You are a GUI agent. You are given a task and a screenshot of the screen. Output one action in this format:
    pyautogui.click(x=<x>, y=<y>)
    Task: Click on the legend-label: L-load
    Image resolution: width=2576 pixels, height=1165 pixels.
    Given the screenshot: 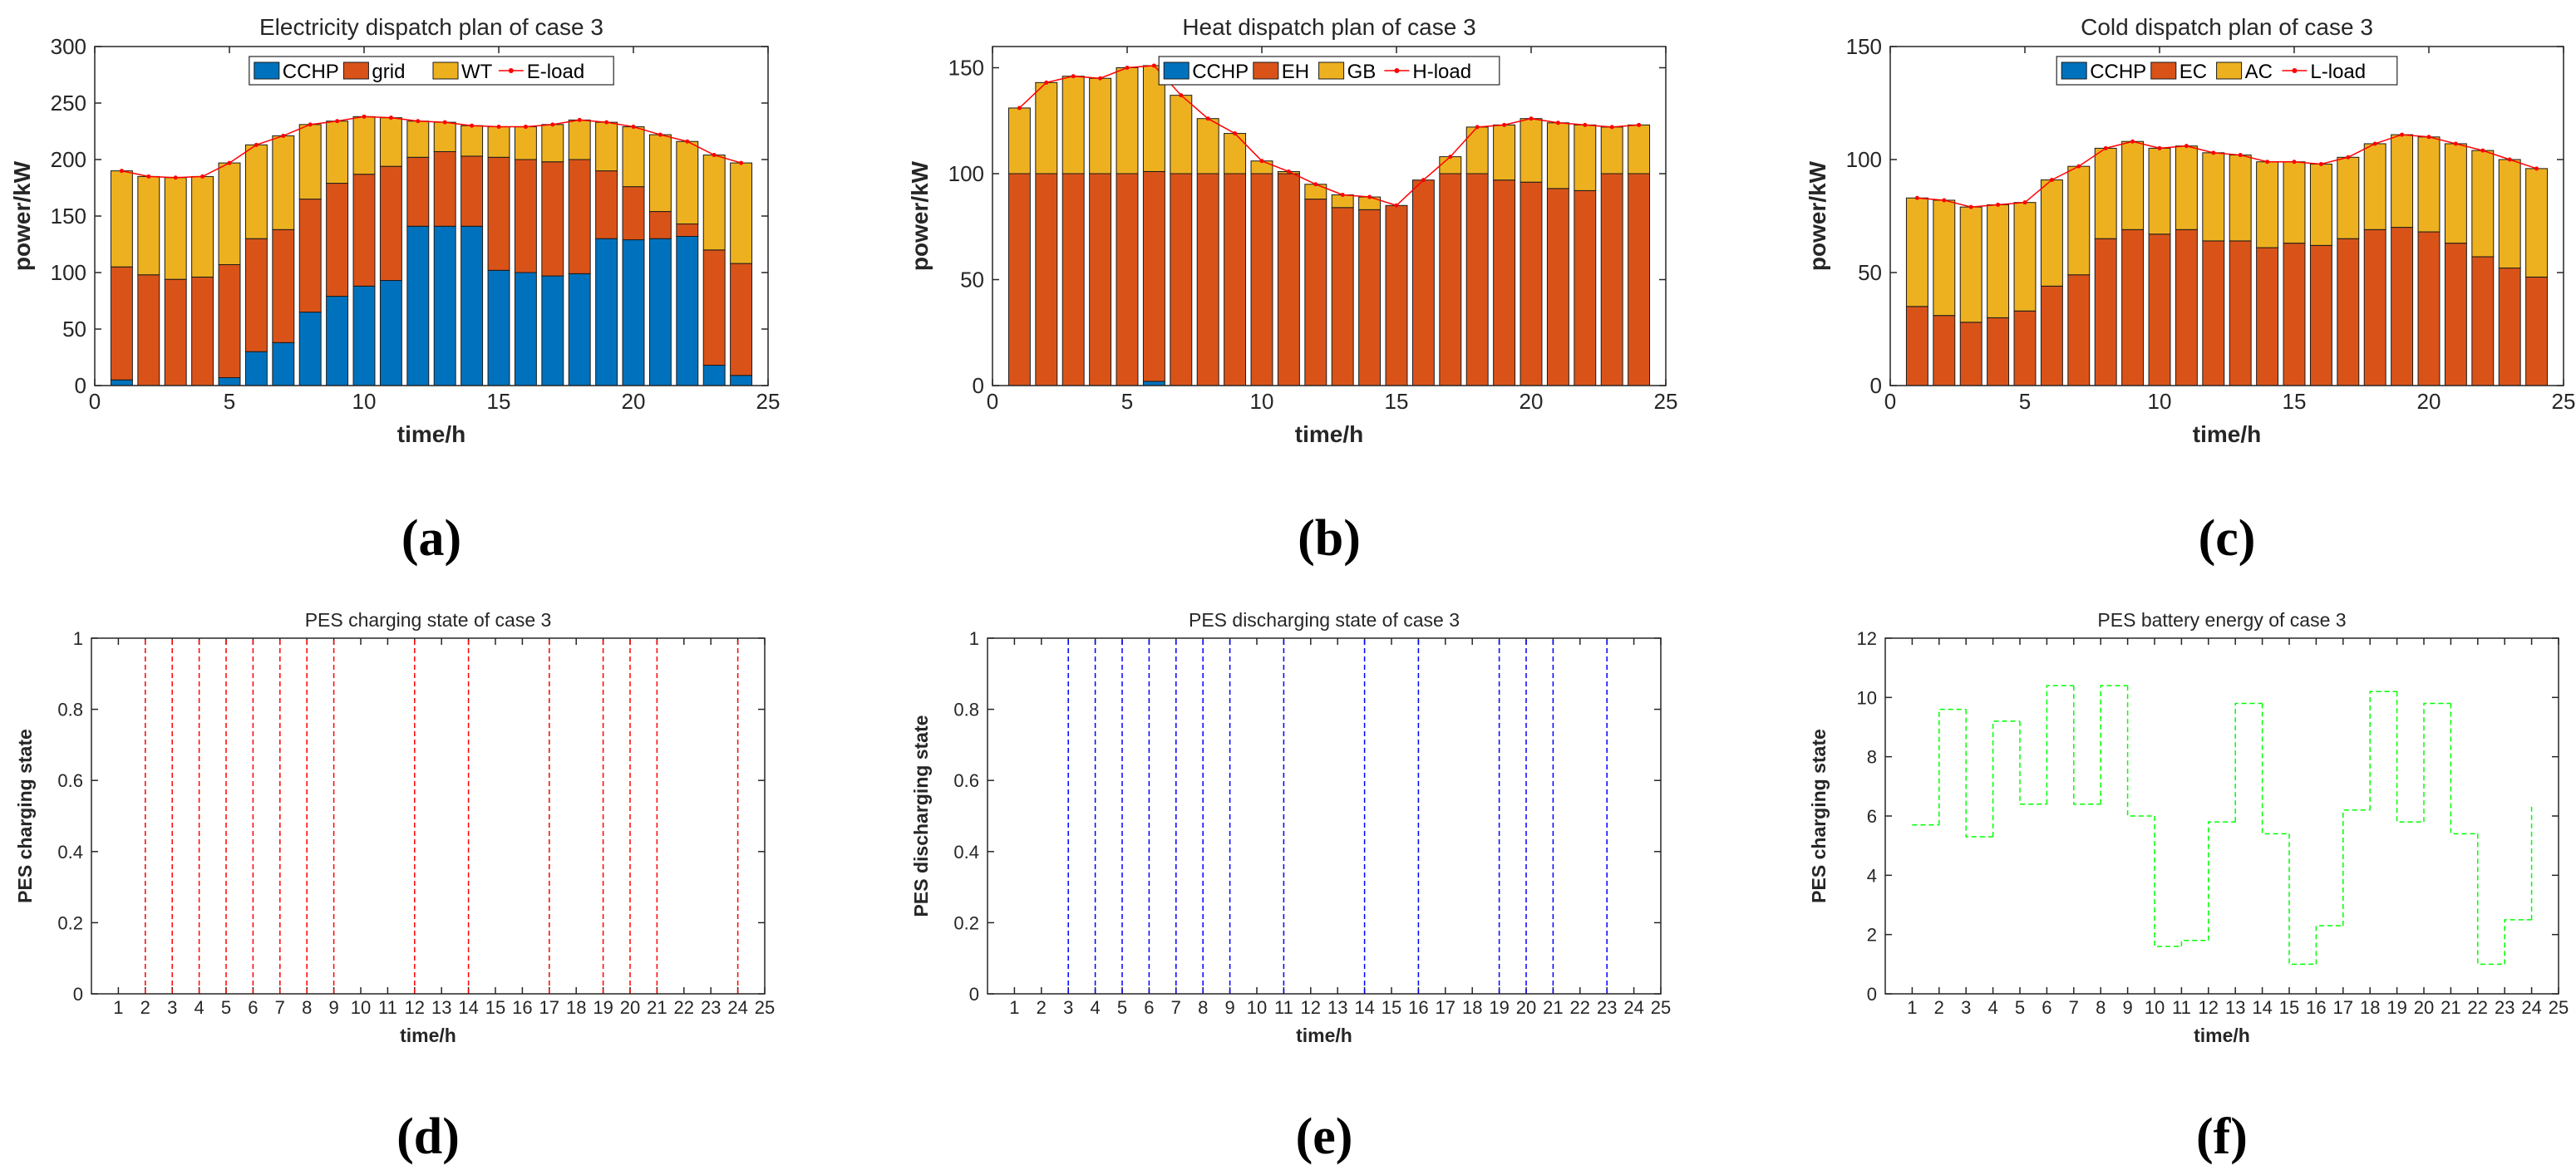 What is the action you would take?
    pyautogui.click(x=2338, y=72)
    